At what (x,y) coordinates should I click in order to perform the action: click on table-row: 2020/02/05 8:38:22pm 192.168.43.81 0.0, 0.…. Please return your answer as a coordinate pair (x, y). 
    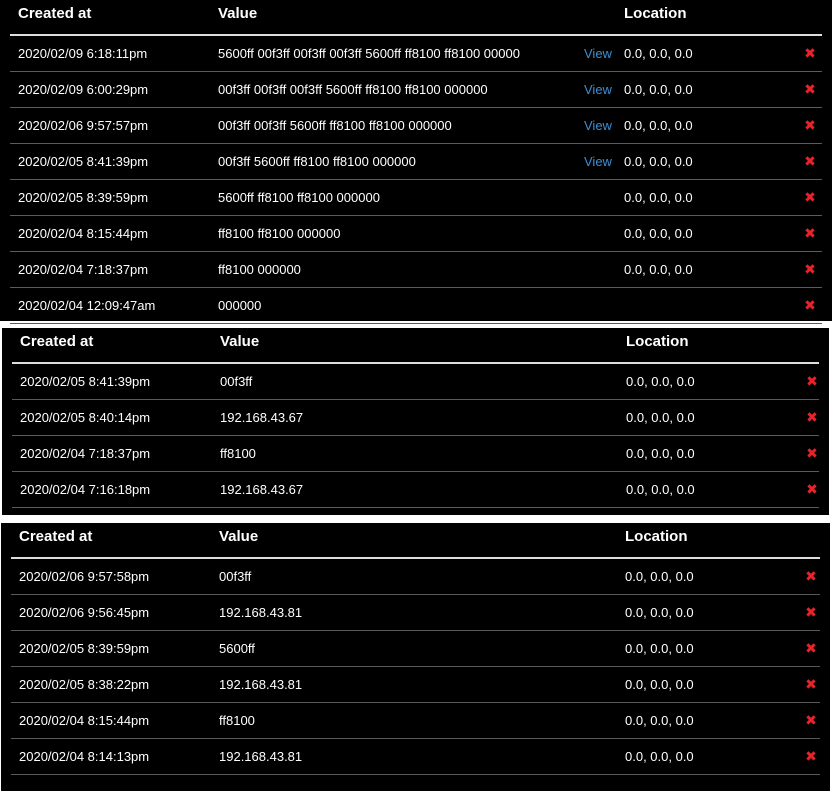
    Looking at the image, I should click on (415, 685).